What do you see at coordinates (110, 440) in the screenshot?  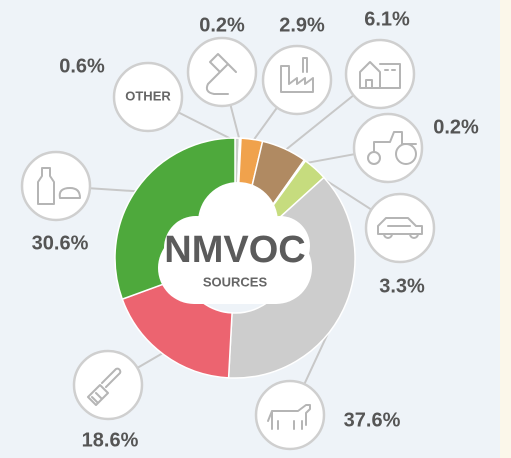 I see `value-label: 18.6%` at bounding box center [110, 440].